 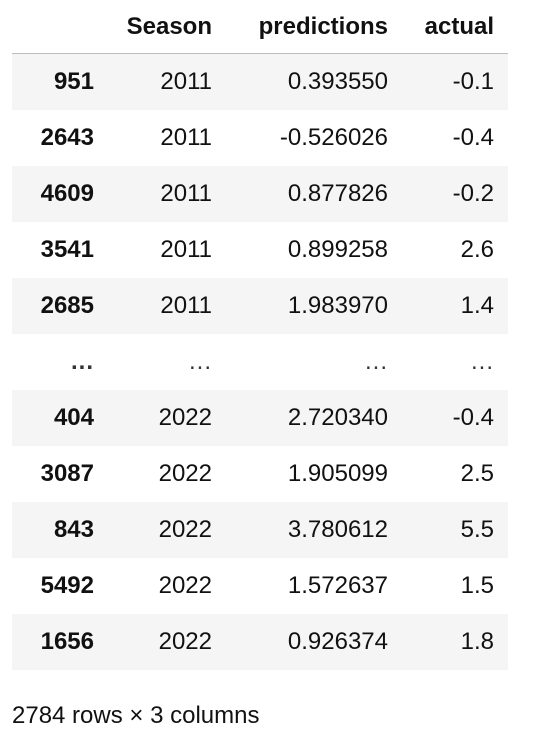 I want to click on header-row: Season predictions actual, so click(x=260, y=27).